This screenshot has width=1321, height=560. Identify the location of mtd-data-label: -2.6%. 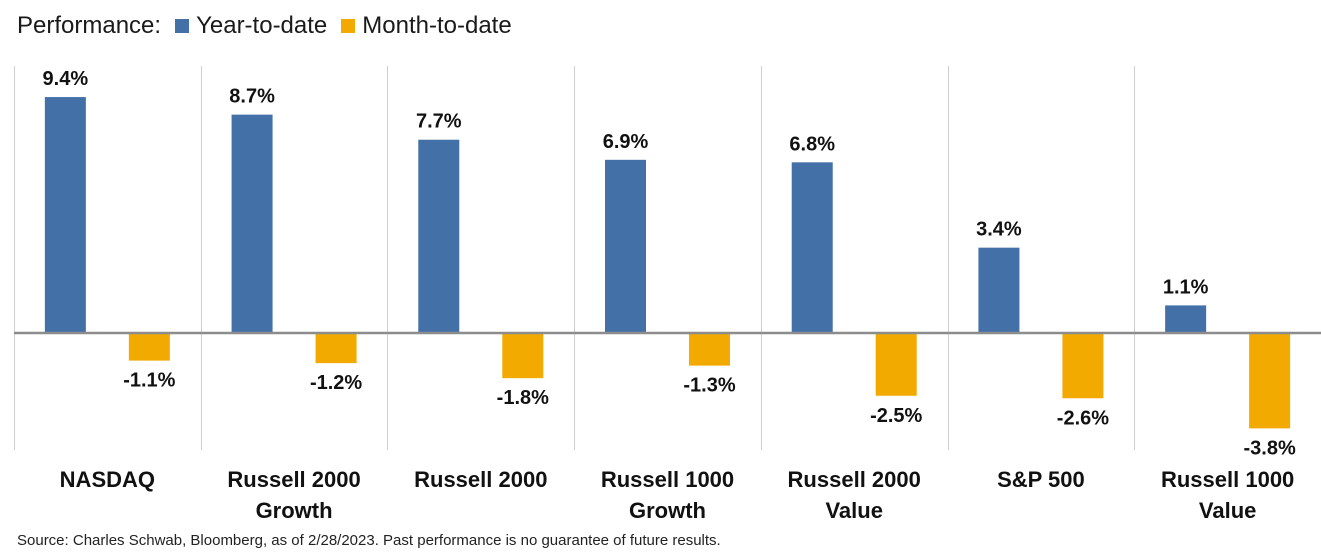
(1083, 418).